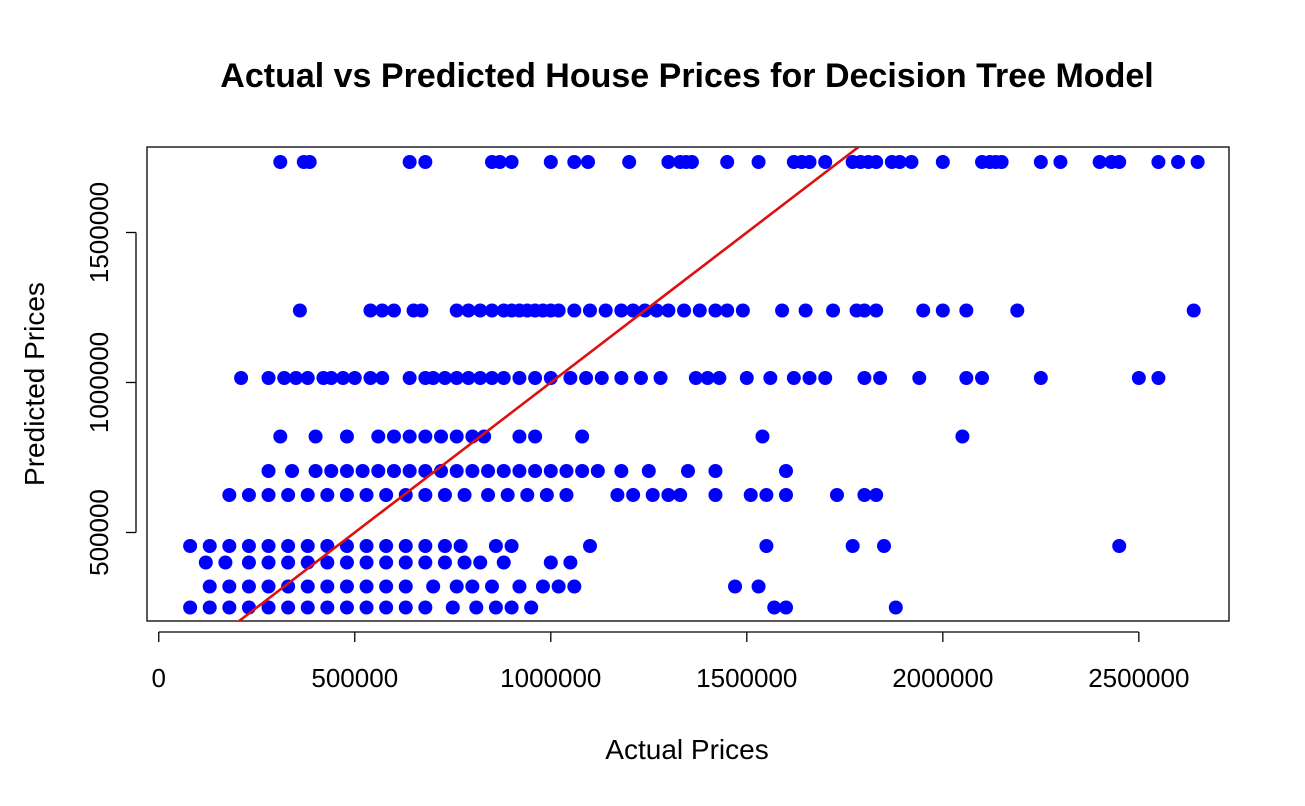  I want to click on x-tick-label: 2500000, so click(1138, 678).